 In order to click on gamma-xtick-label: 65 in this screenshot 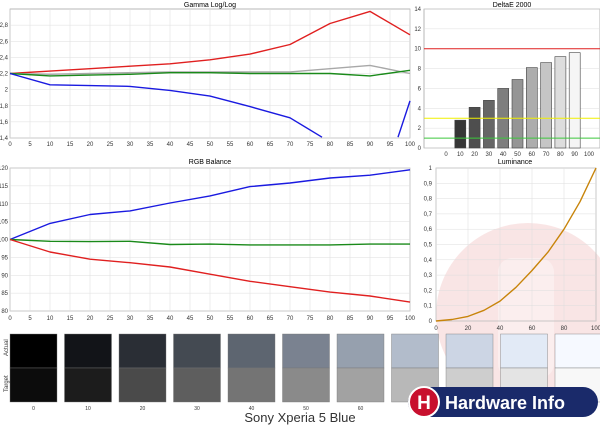, I will do `click(270, 145)`.